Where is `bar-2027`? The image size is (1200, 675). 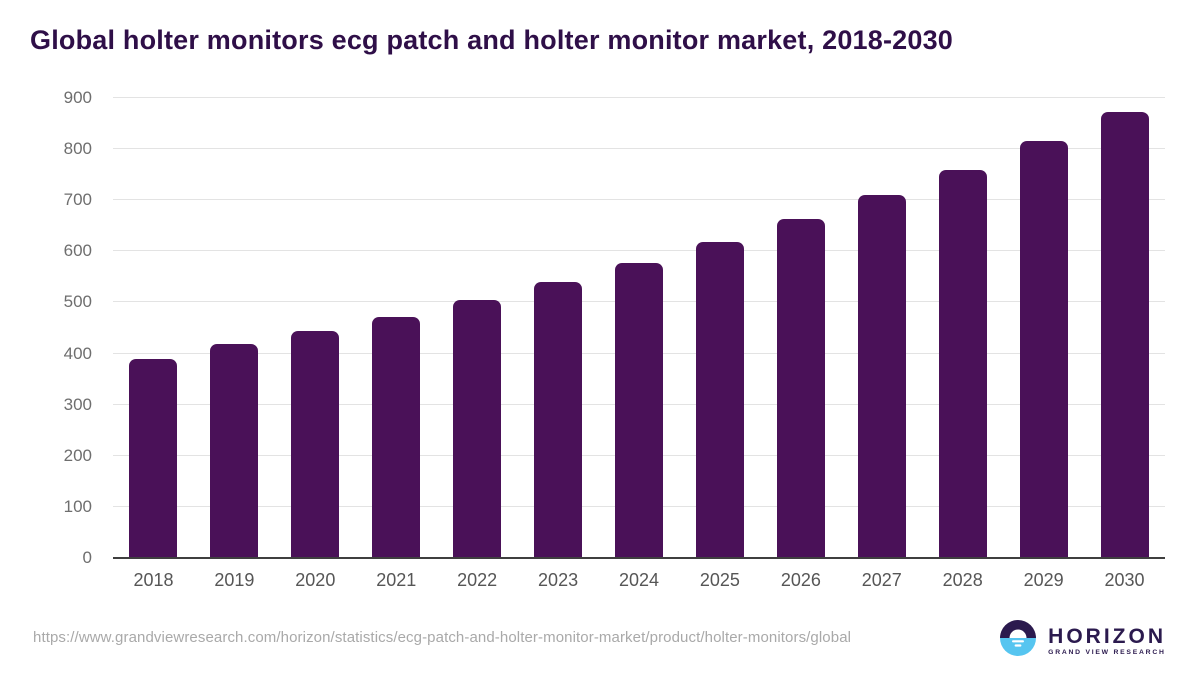 bar-2027 is located at coordinates (881, 376).